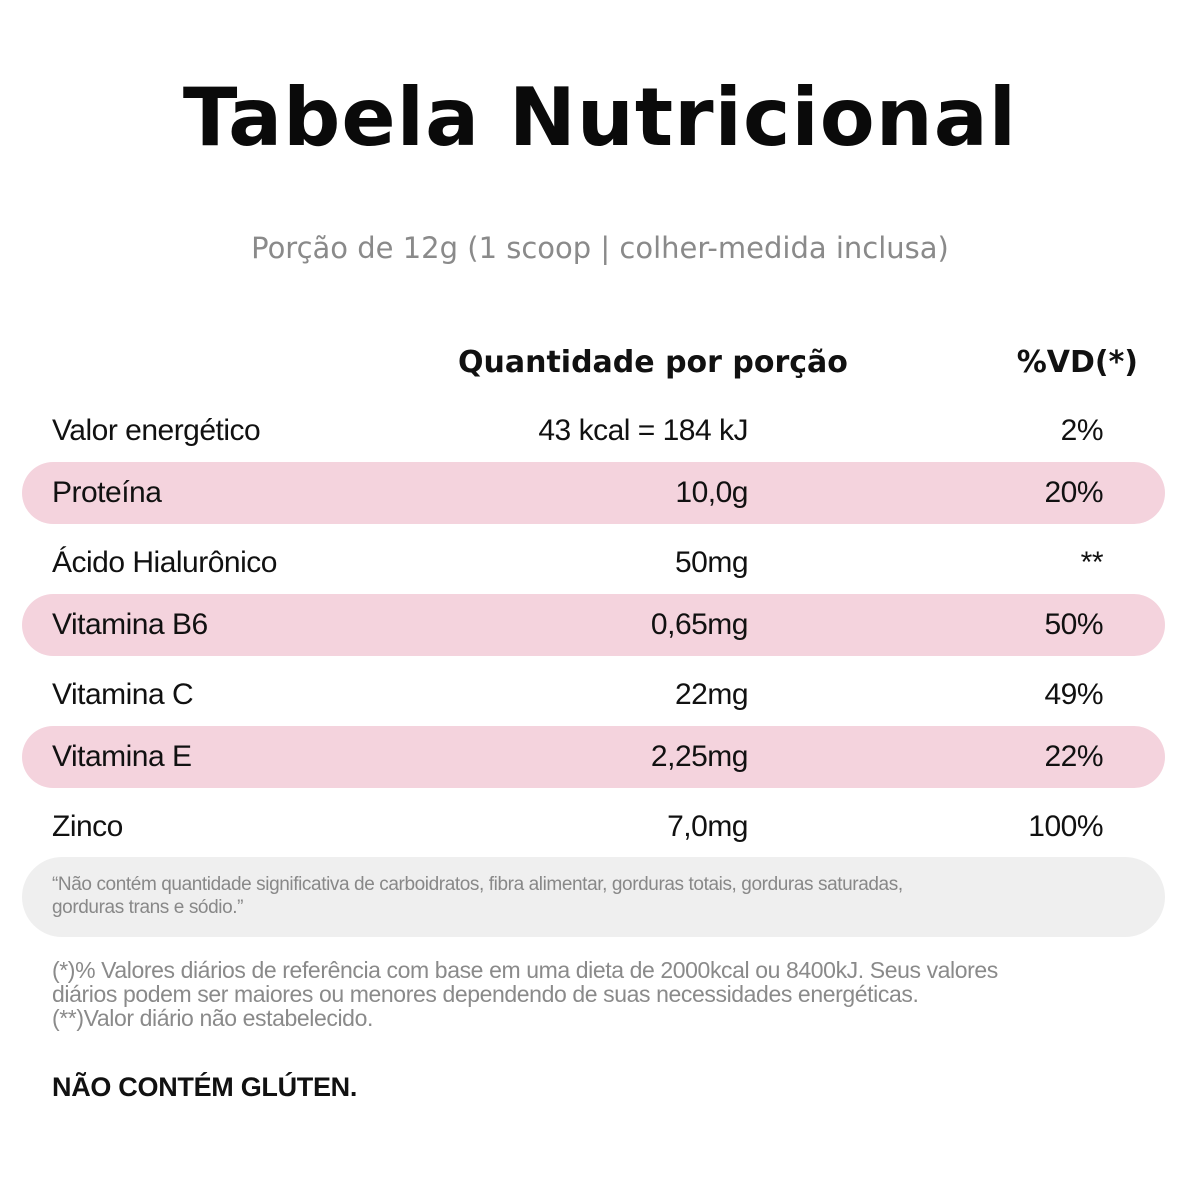 The width and height of the screenshot is (1200, 1200). I want to click on nutrient-daily-value: 50%, so click(1073, 624).